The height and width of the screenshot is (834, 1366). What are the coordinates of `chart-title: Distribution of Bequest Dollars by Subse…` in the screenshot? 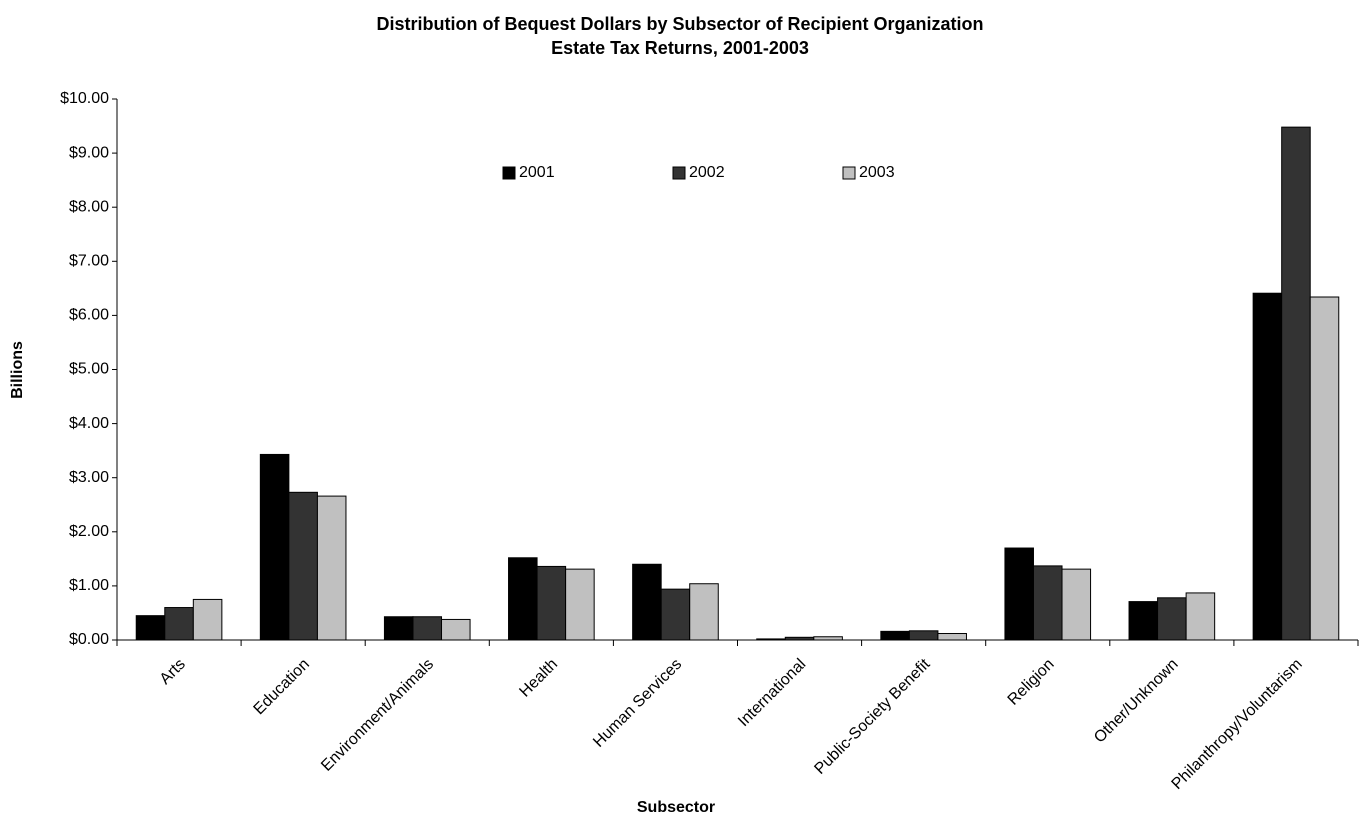 It's located at (679, 24).